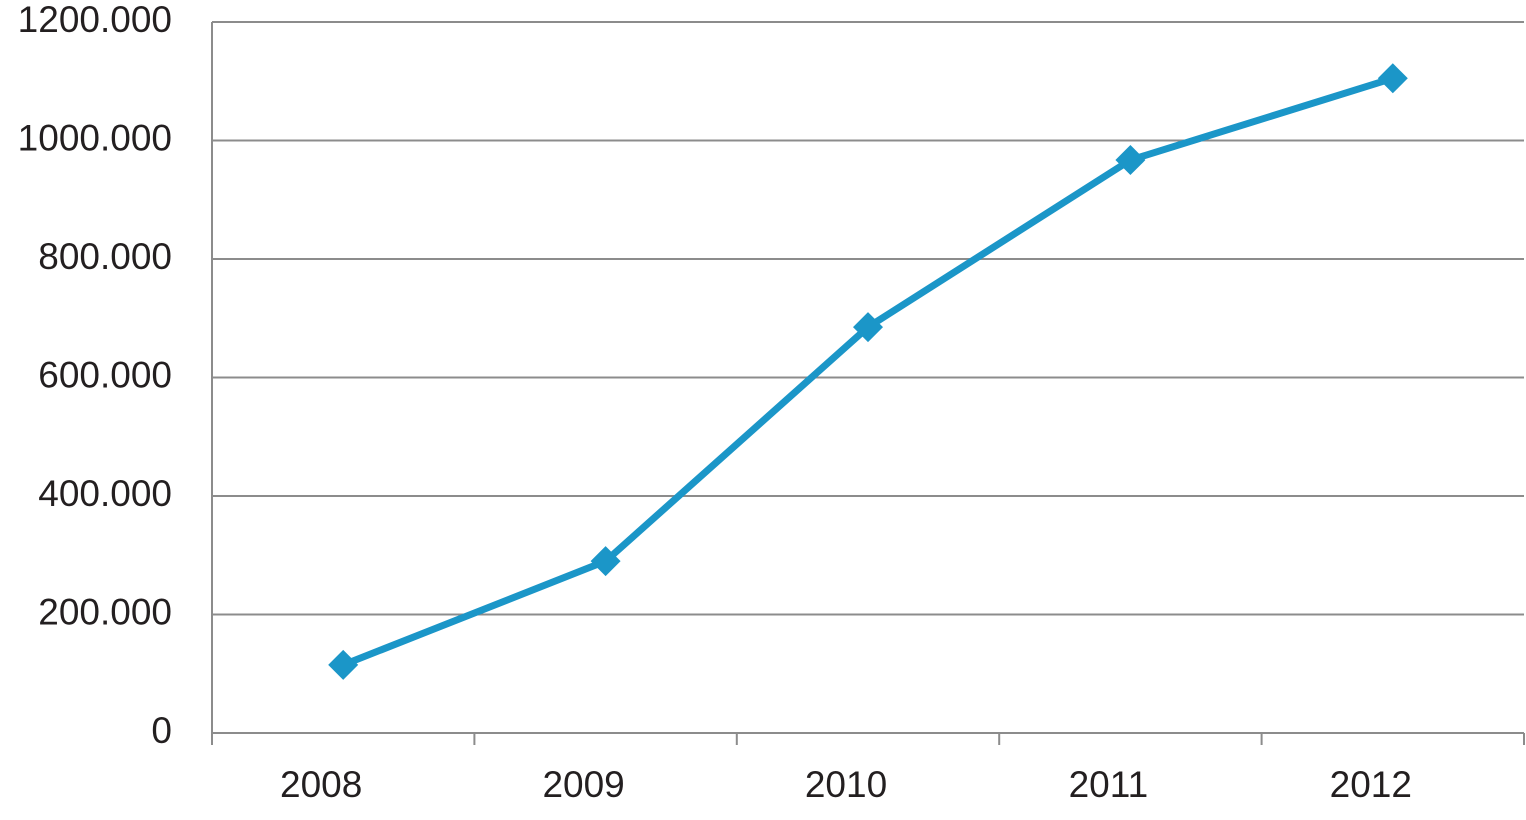  I want to click on y-tick-label: 1200.000, so click(95, 20).